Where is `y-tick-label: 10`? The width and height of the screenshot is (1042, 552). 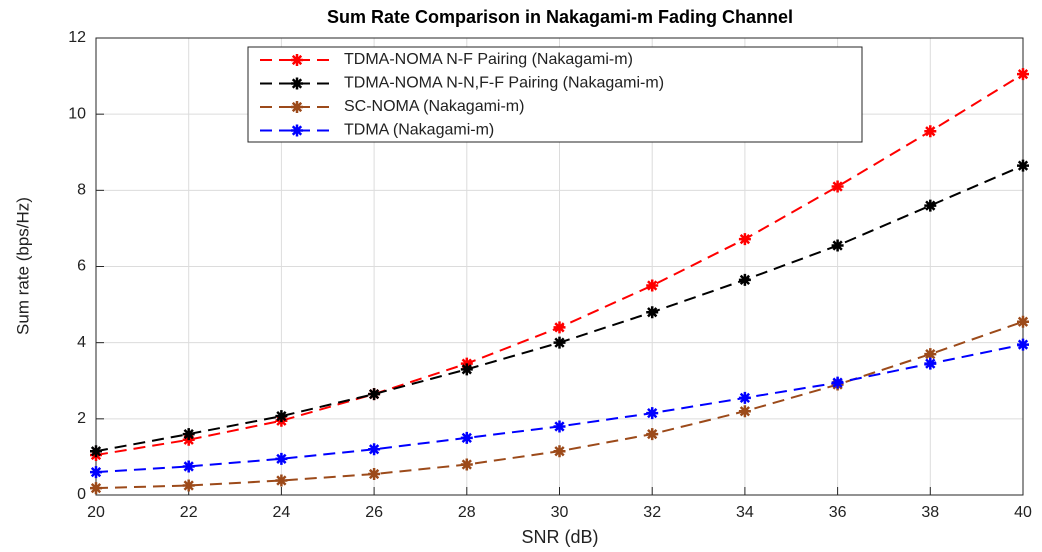 y-tick-label: 10 is located at coordinates (77, 113).